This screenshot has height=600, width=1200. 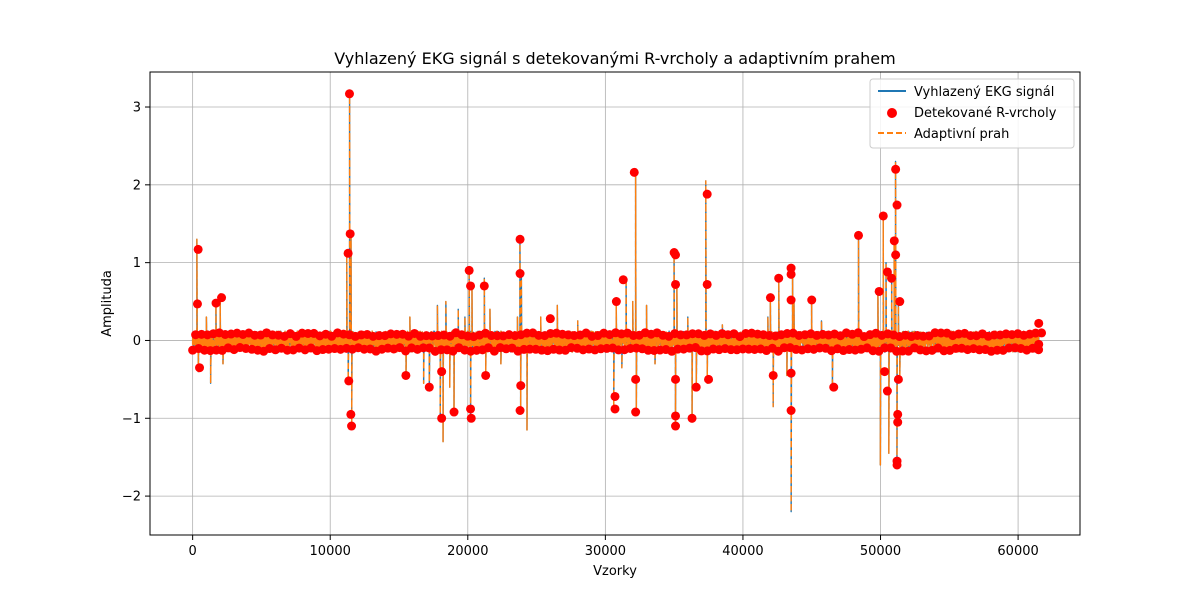 What do you see at coordinates (961, 134) in the screenshot?
I see `legend-threshold-label: Adaptivní prah` at bounding box center [961, 134].